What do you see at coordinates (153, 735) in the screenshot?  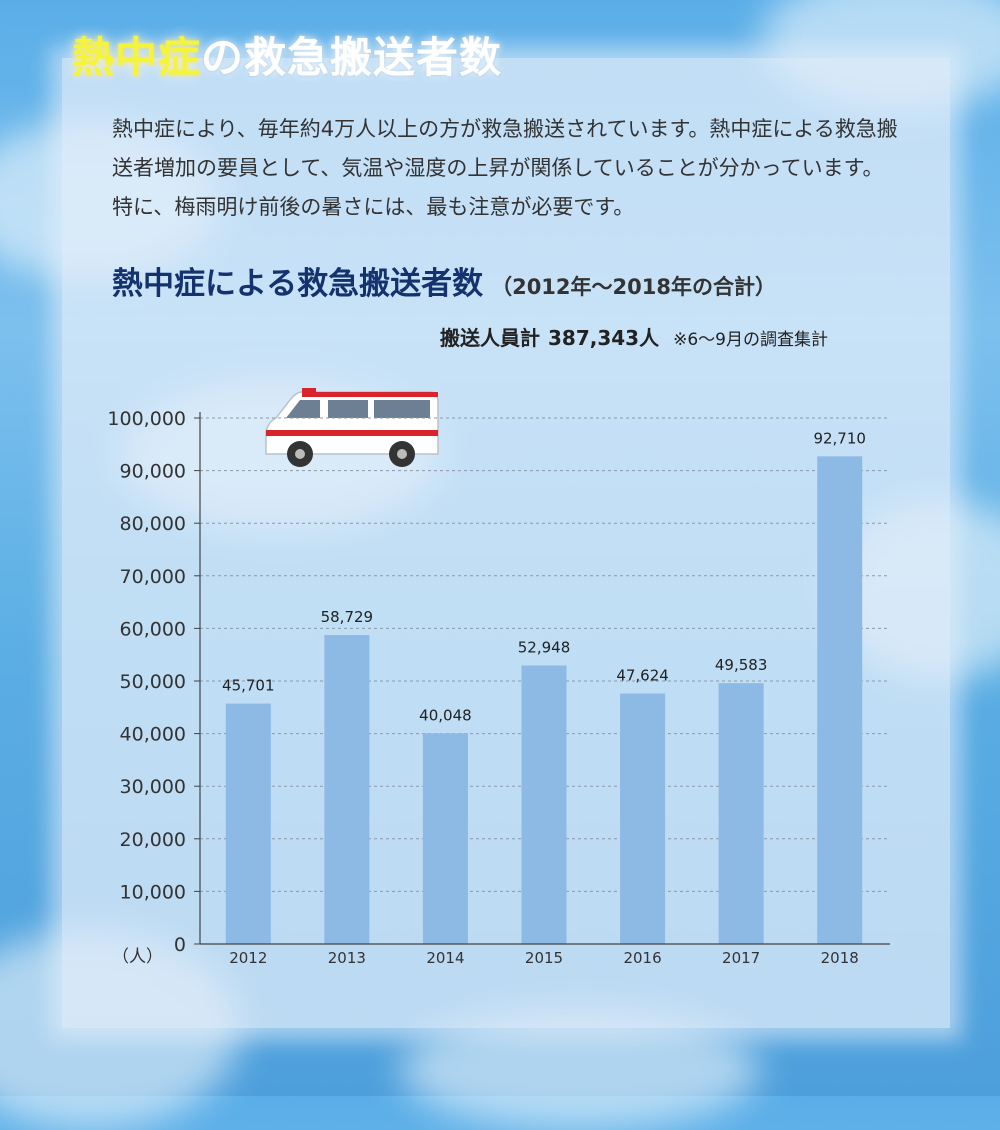 I see `y-tick-label: 40,000` at bounding box center [153, 735].